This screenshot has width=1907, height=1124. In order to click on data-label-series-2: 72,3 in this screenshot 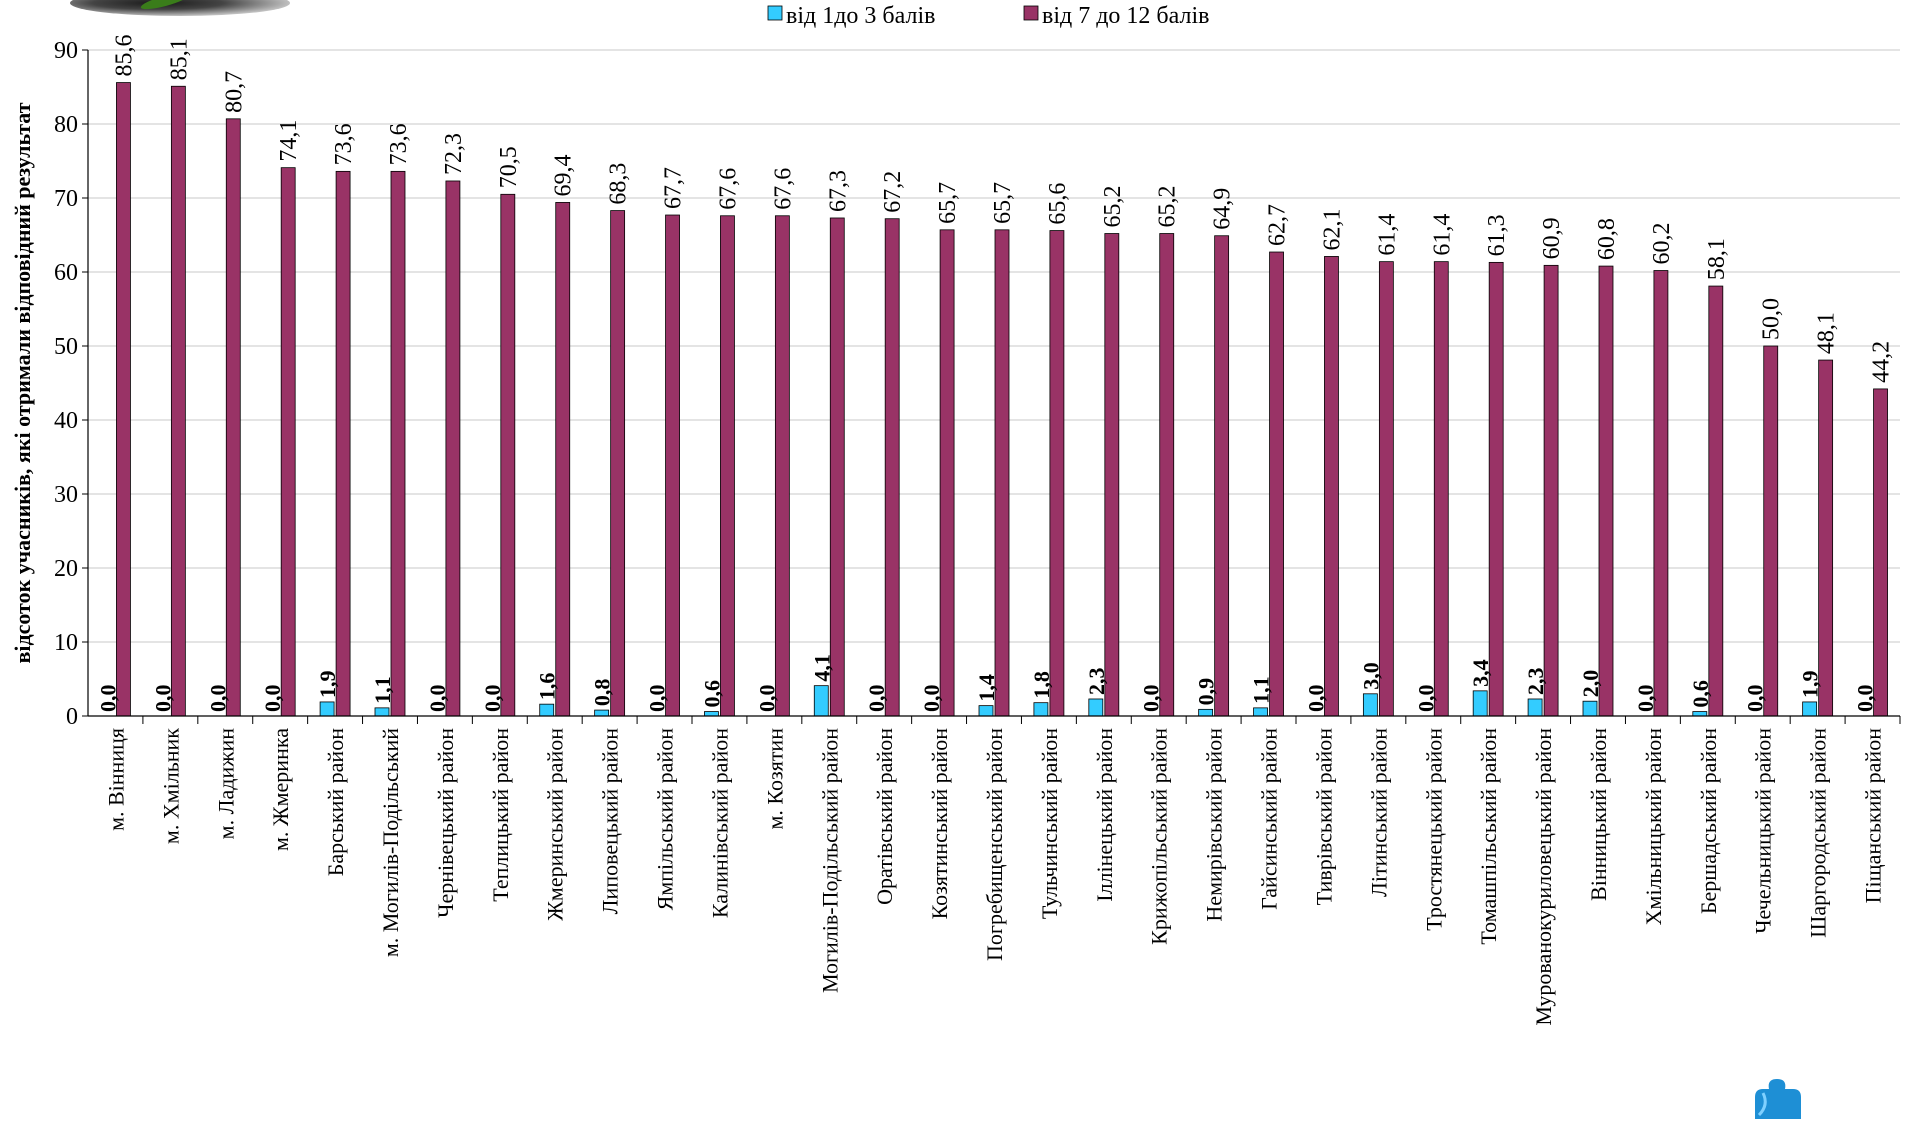, I will do `click(454, 154)`.